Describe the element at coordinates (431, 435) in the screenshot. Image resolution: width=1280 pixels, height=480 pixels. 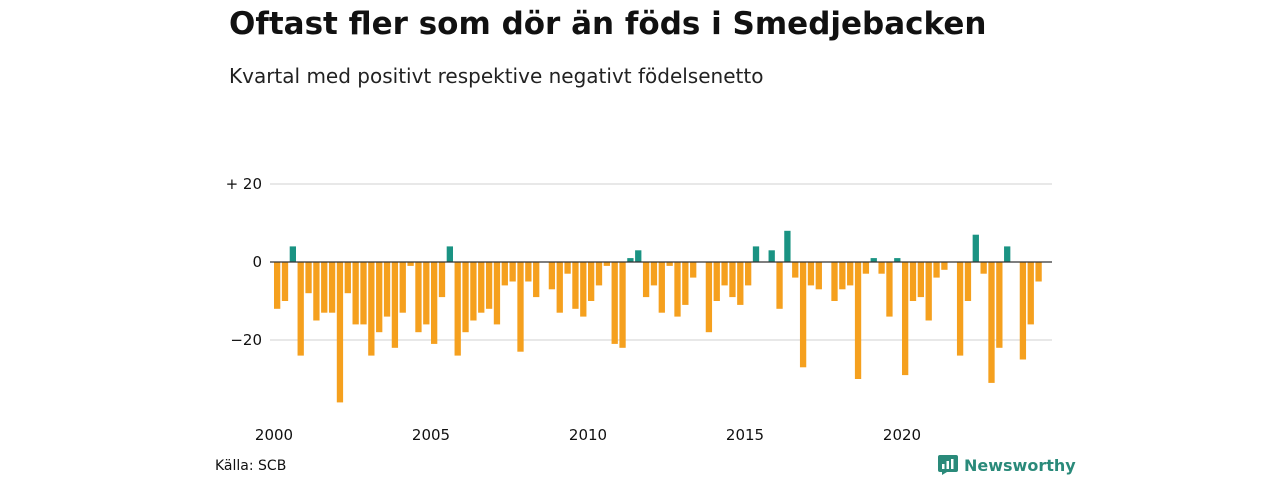
I see `x-tick-label: 2005` at that location.